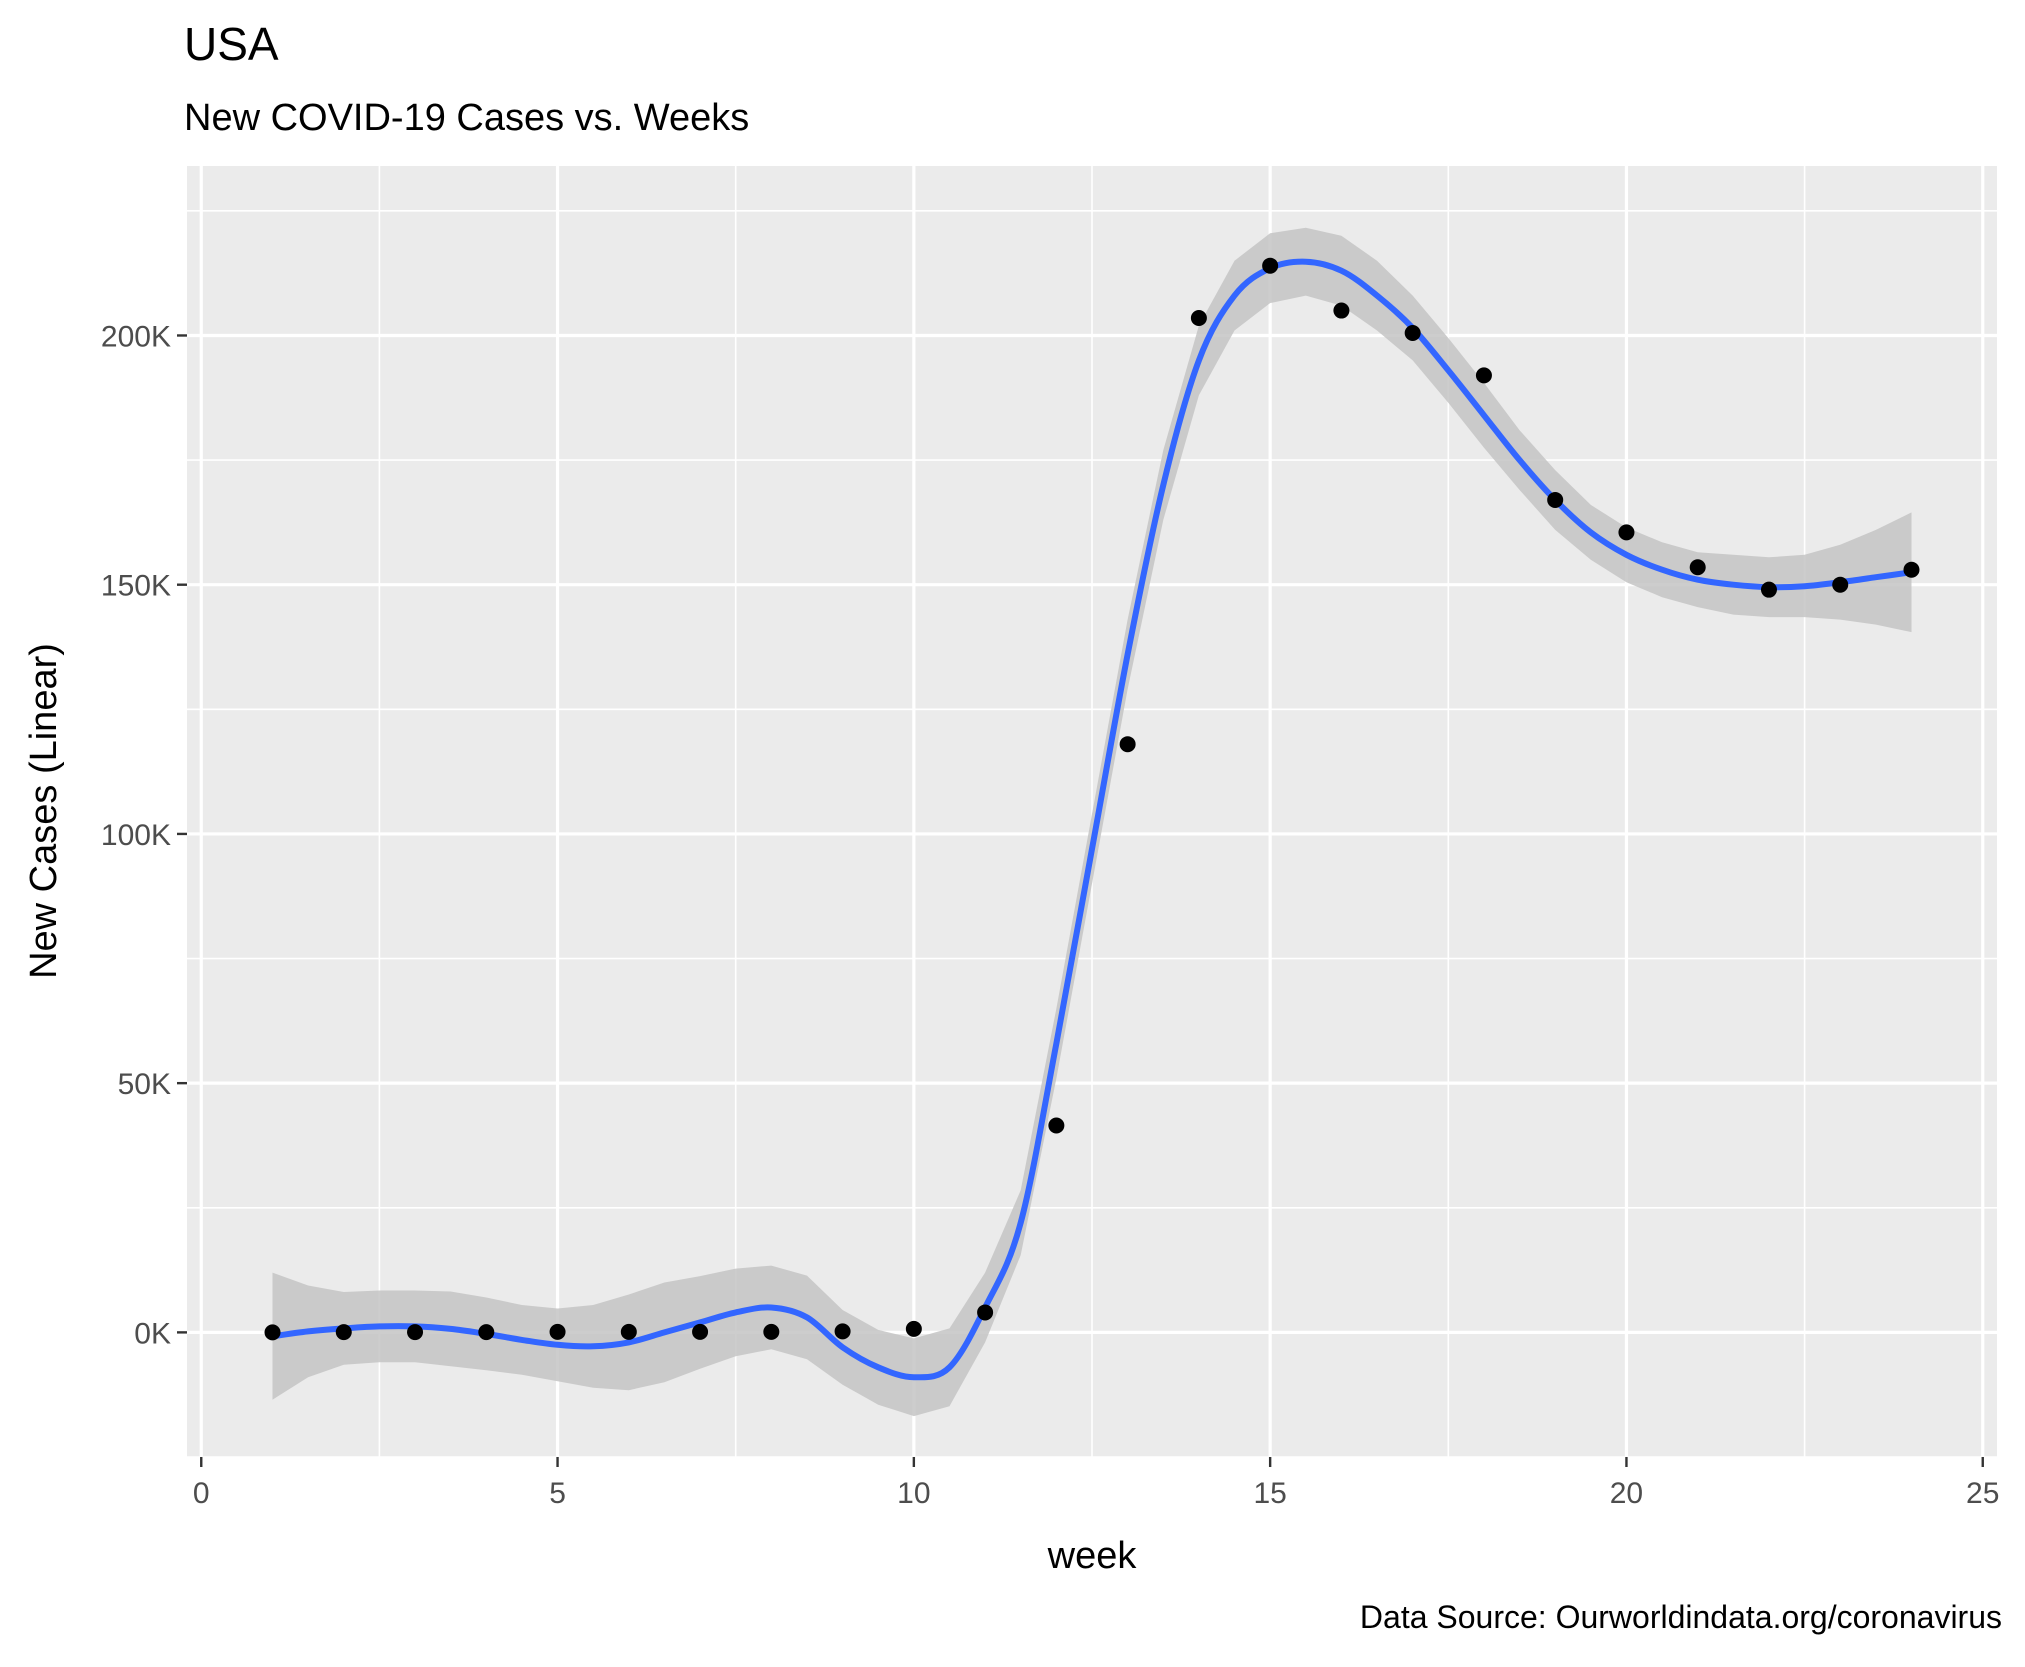  I want to click on x-tick-label: 0, so click(201, 1493).